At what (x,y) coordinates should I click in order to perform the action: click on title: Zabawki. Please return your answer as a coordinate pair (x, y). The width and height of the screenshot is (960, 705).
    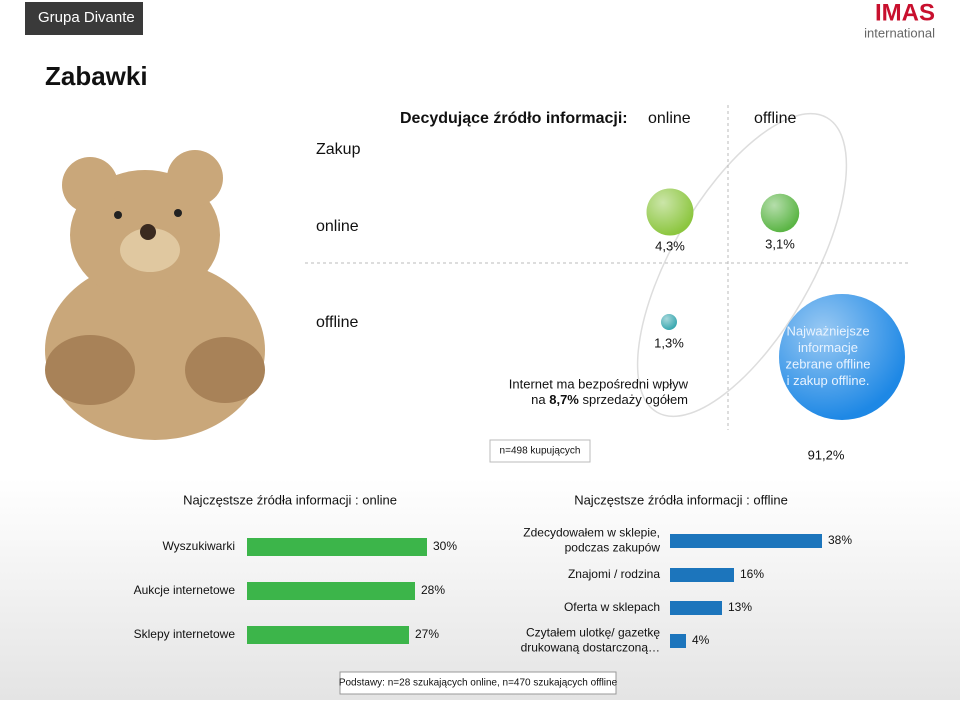
    Looking at the image, I should click on (96, 76).